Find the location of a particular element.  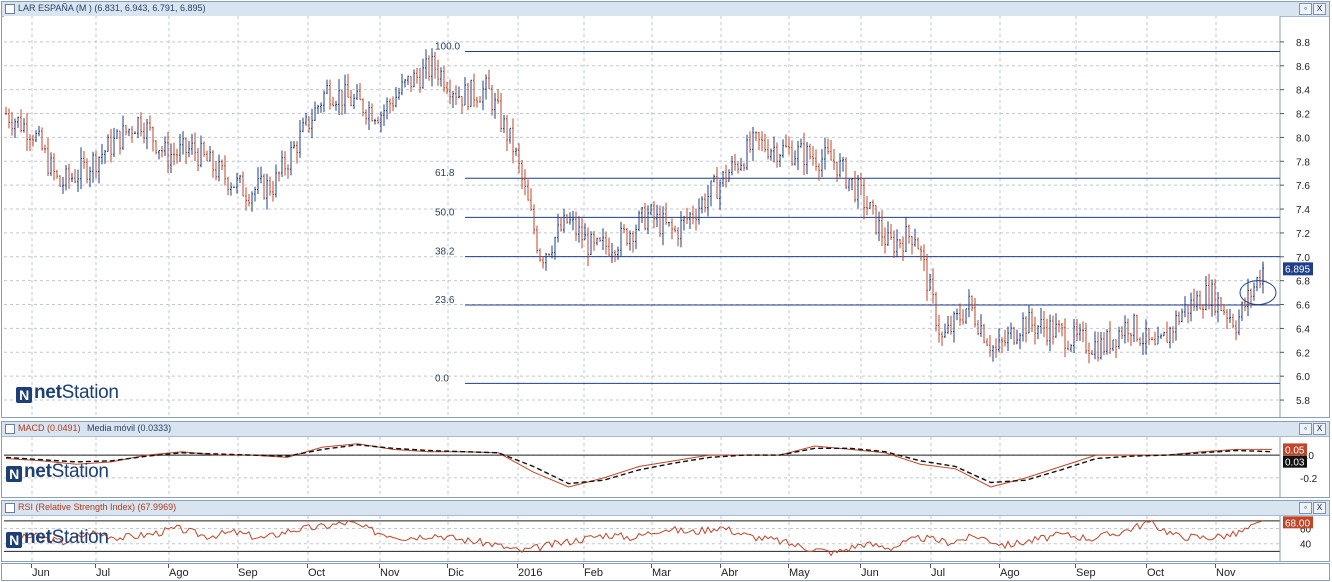

macd-panel-titlebar: MACD (0.0491) Media móvil (0.0333) ▫ X is located at coordinates (665, 429).